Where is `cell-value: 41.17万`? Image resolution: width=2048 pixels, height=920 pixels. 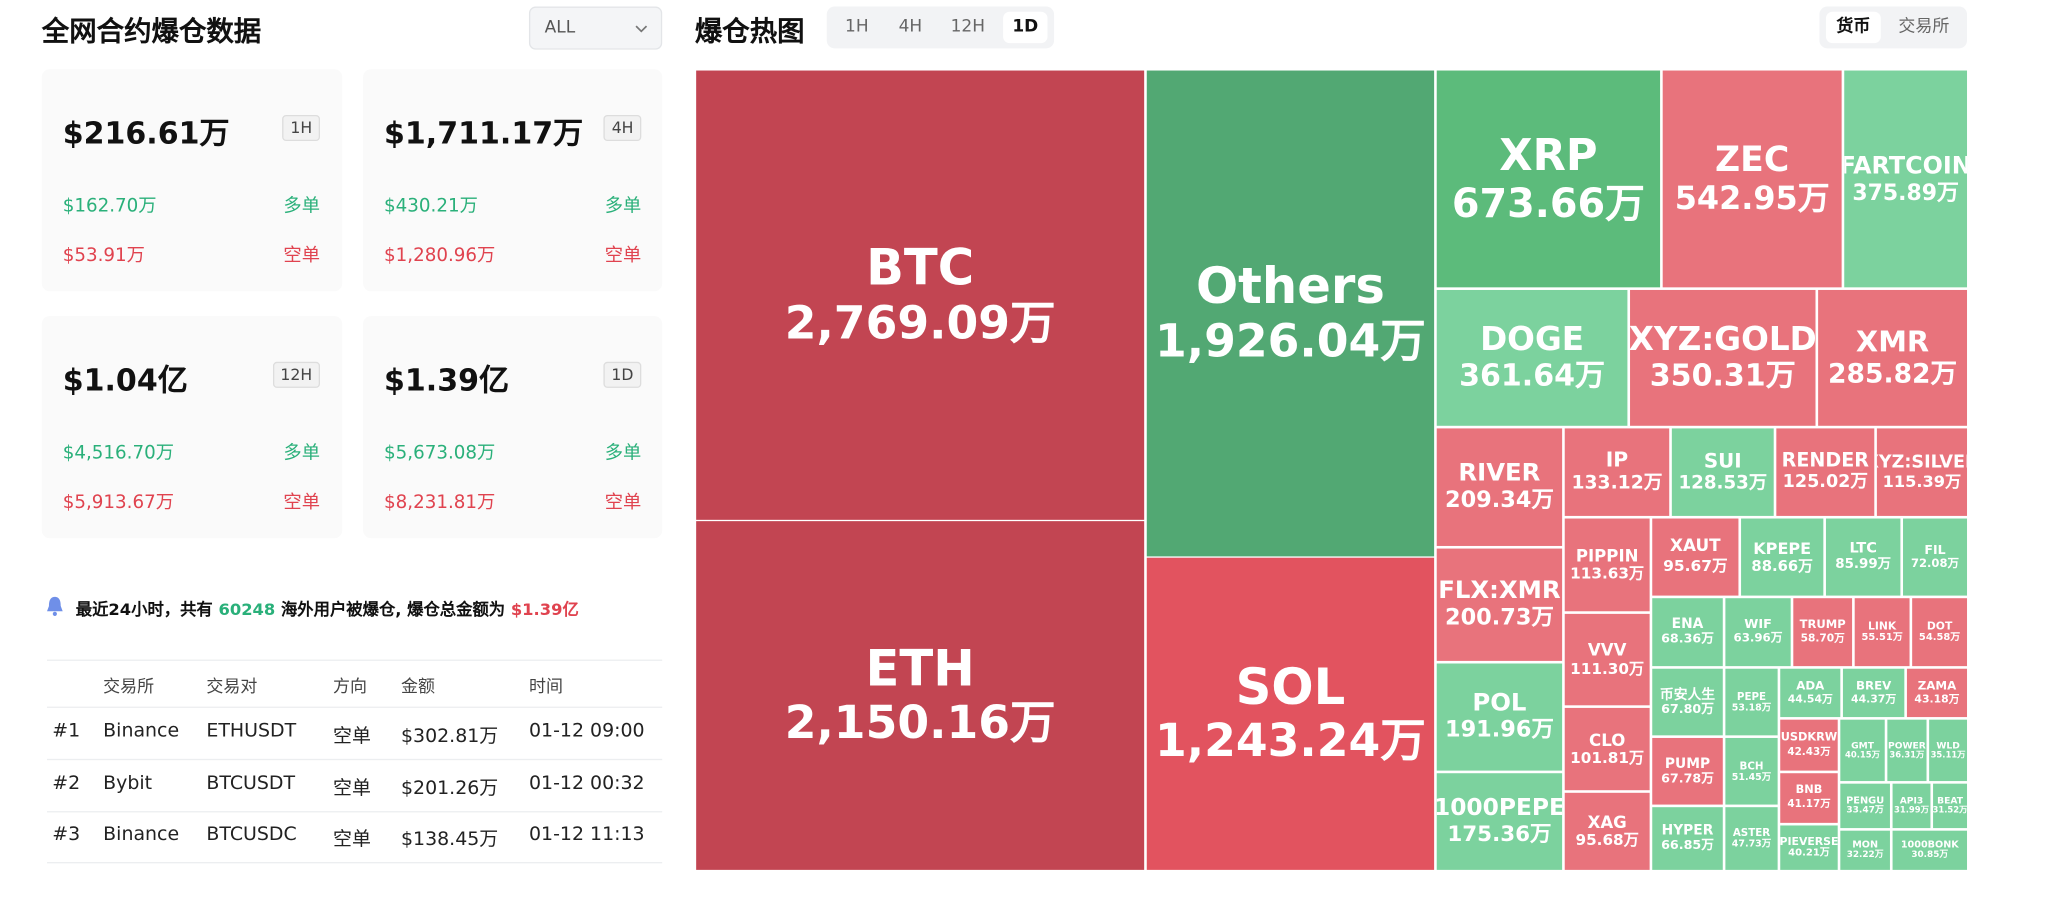 cell-value: 41.17万 is located at coordinates (1809, 804).